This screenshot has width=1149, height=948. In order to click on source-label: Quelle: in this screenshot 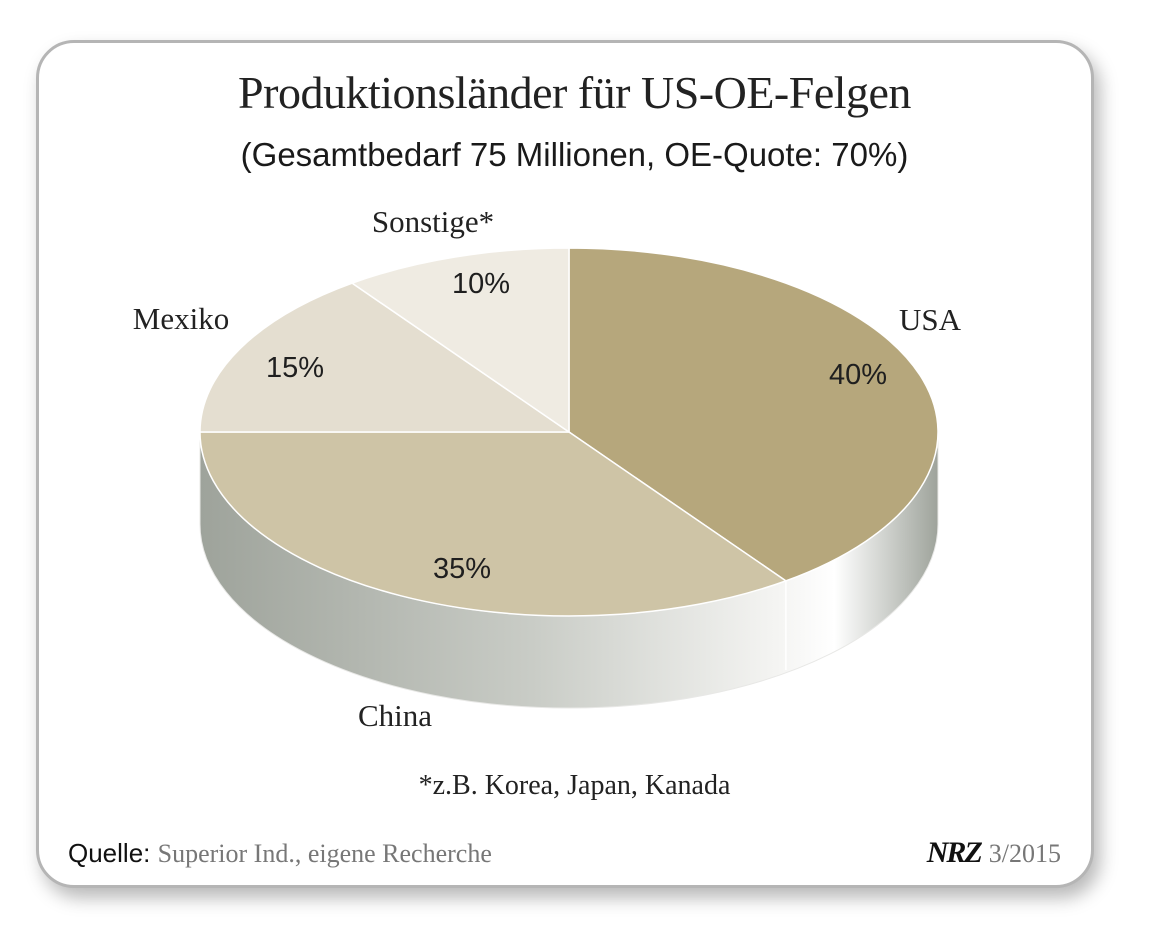, I will do `click(109, 853)`.